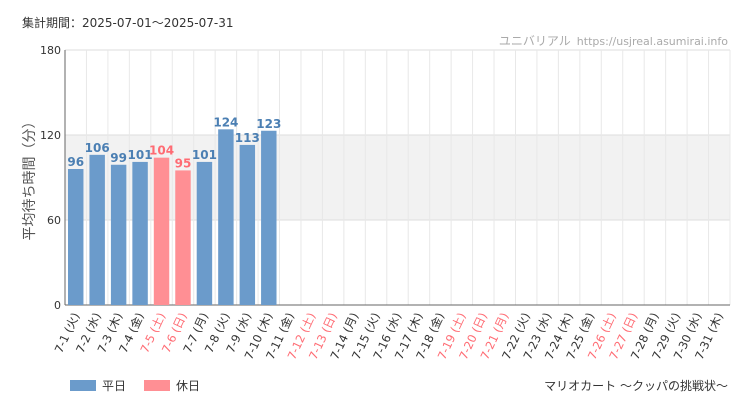 This screenshot has height=410, width=750. I want to click on legend-weekday-label: 平日, so click(114, 386).